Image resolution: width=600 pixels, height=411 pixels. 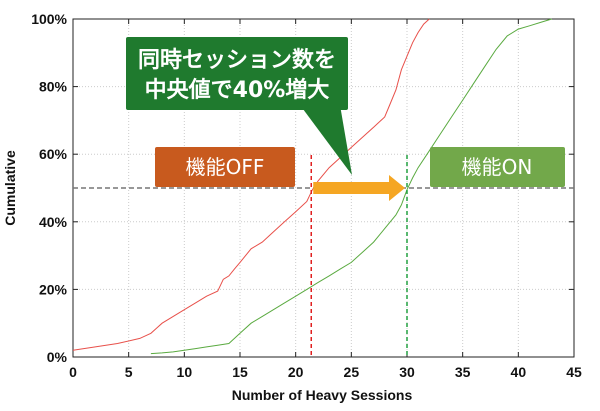 I want to click on label-on-text: 機能ON, so click(x=497, y=167).